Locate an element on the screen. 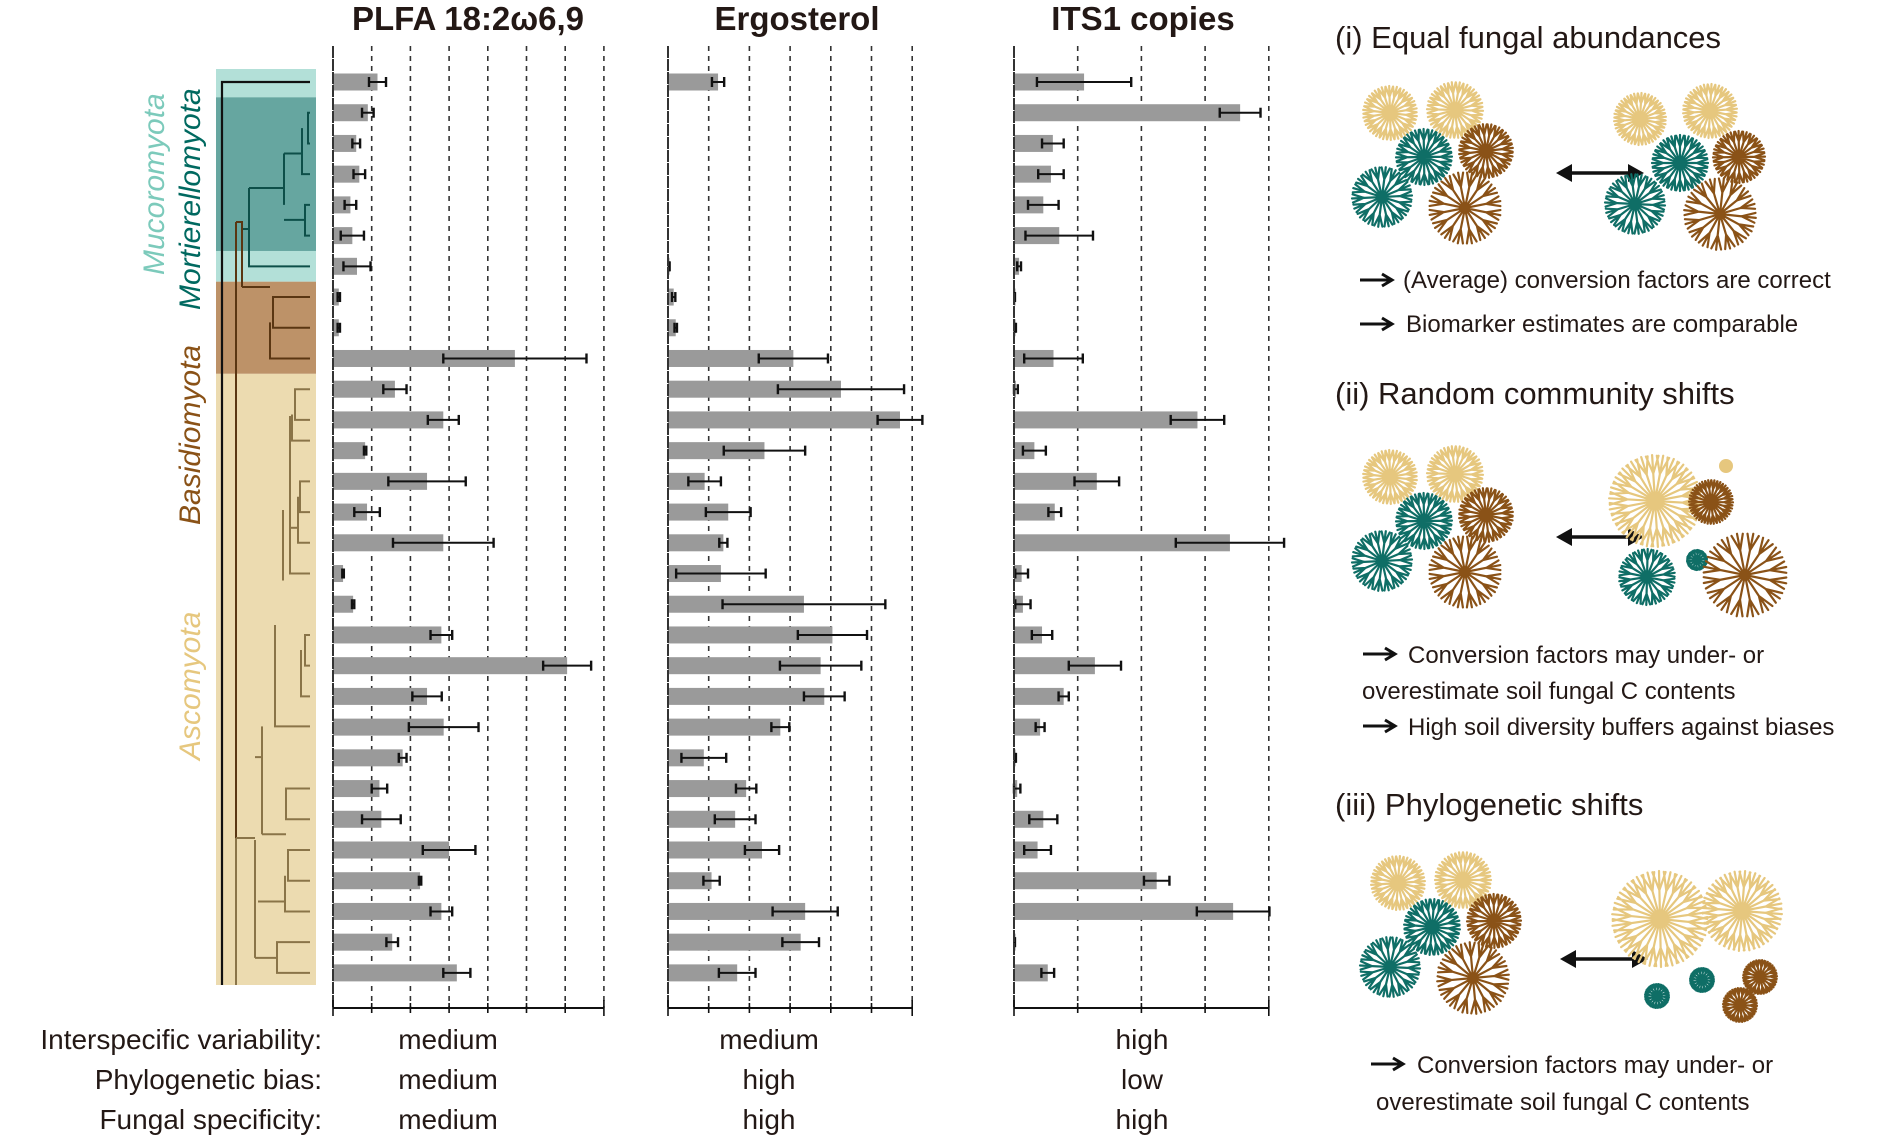 Image resolution: width=1890 pixels, height=1137 pixels. phylogeny is located at coordinates (266, 527).